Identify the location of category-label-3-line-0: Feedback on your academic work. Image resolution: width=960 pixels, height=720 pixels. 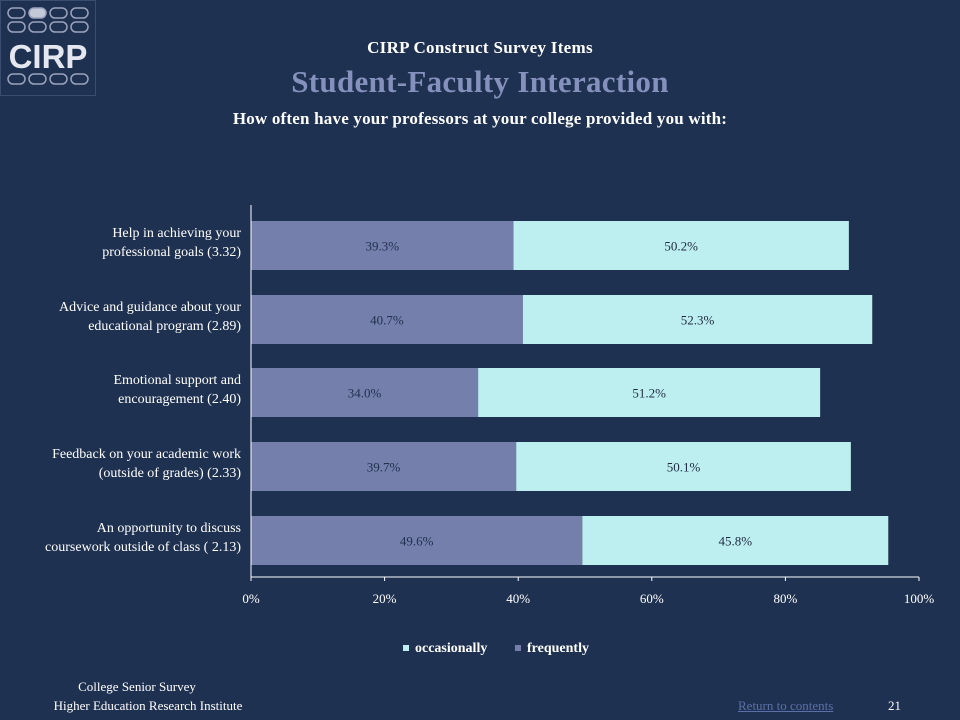
(146, 454).